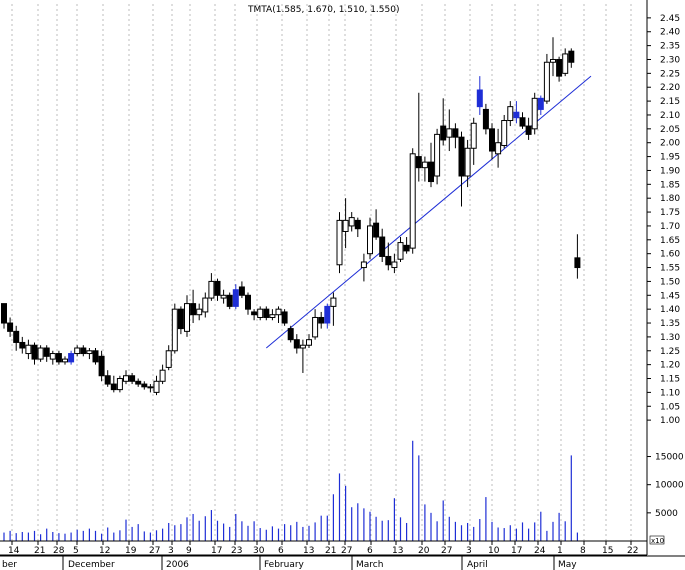 The height and width of the screenshot is (570, 685). What do you see at coordinates (666, 514) in the screenshot?
I see `volume-tick-label: 5000` at bounding box center [666, 514].